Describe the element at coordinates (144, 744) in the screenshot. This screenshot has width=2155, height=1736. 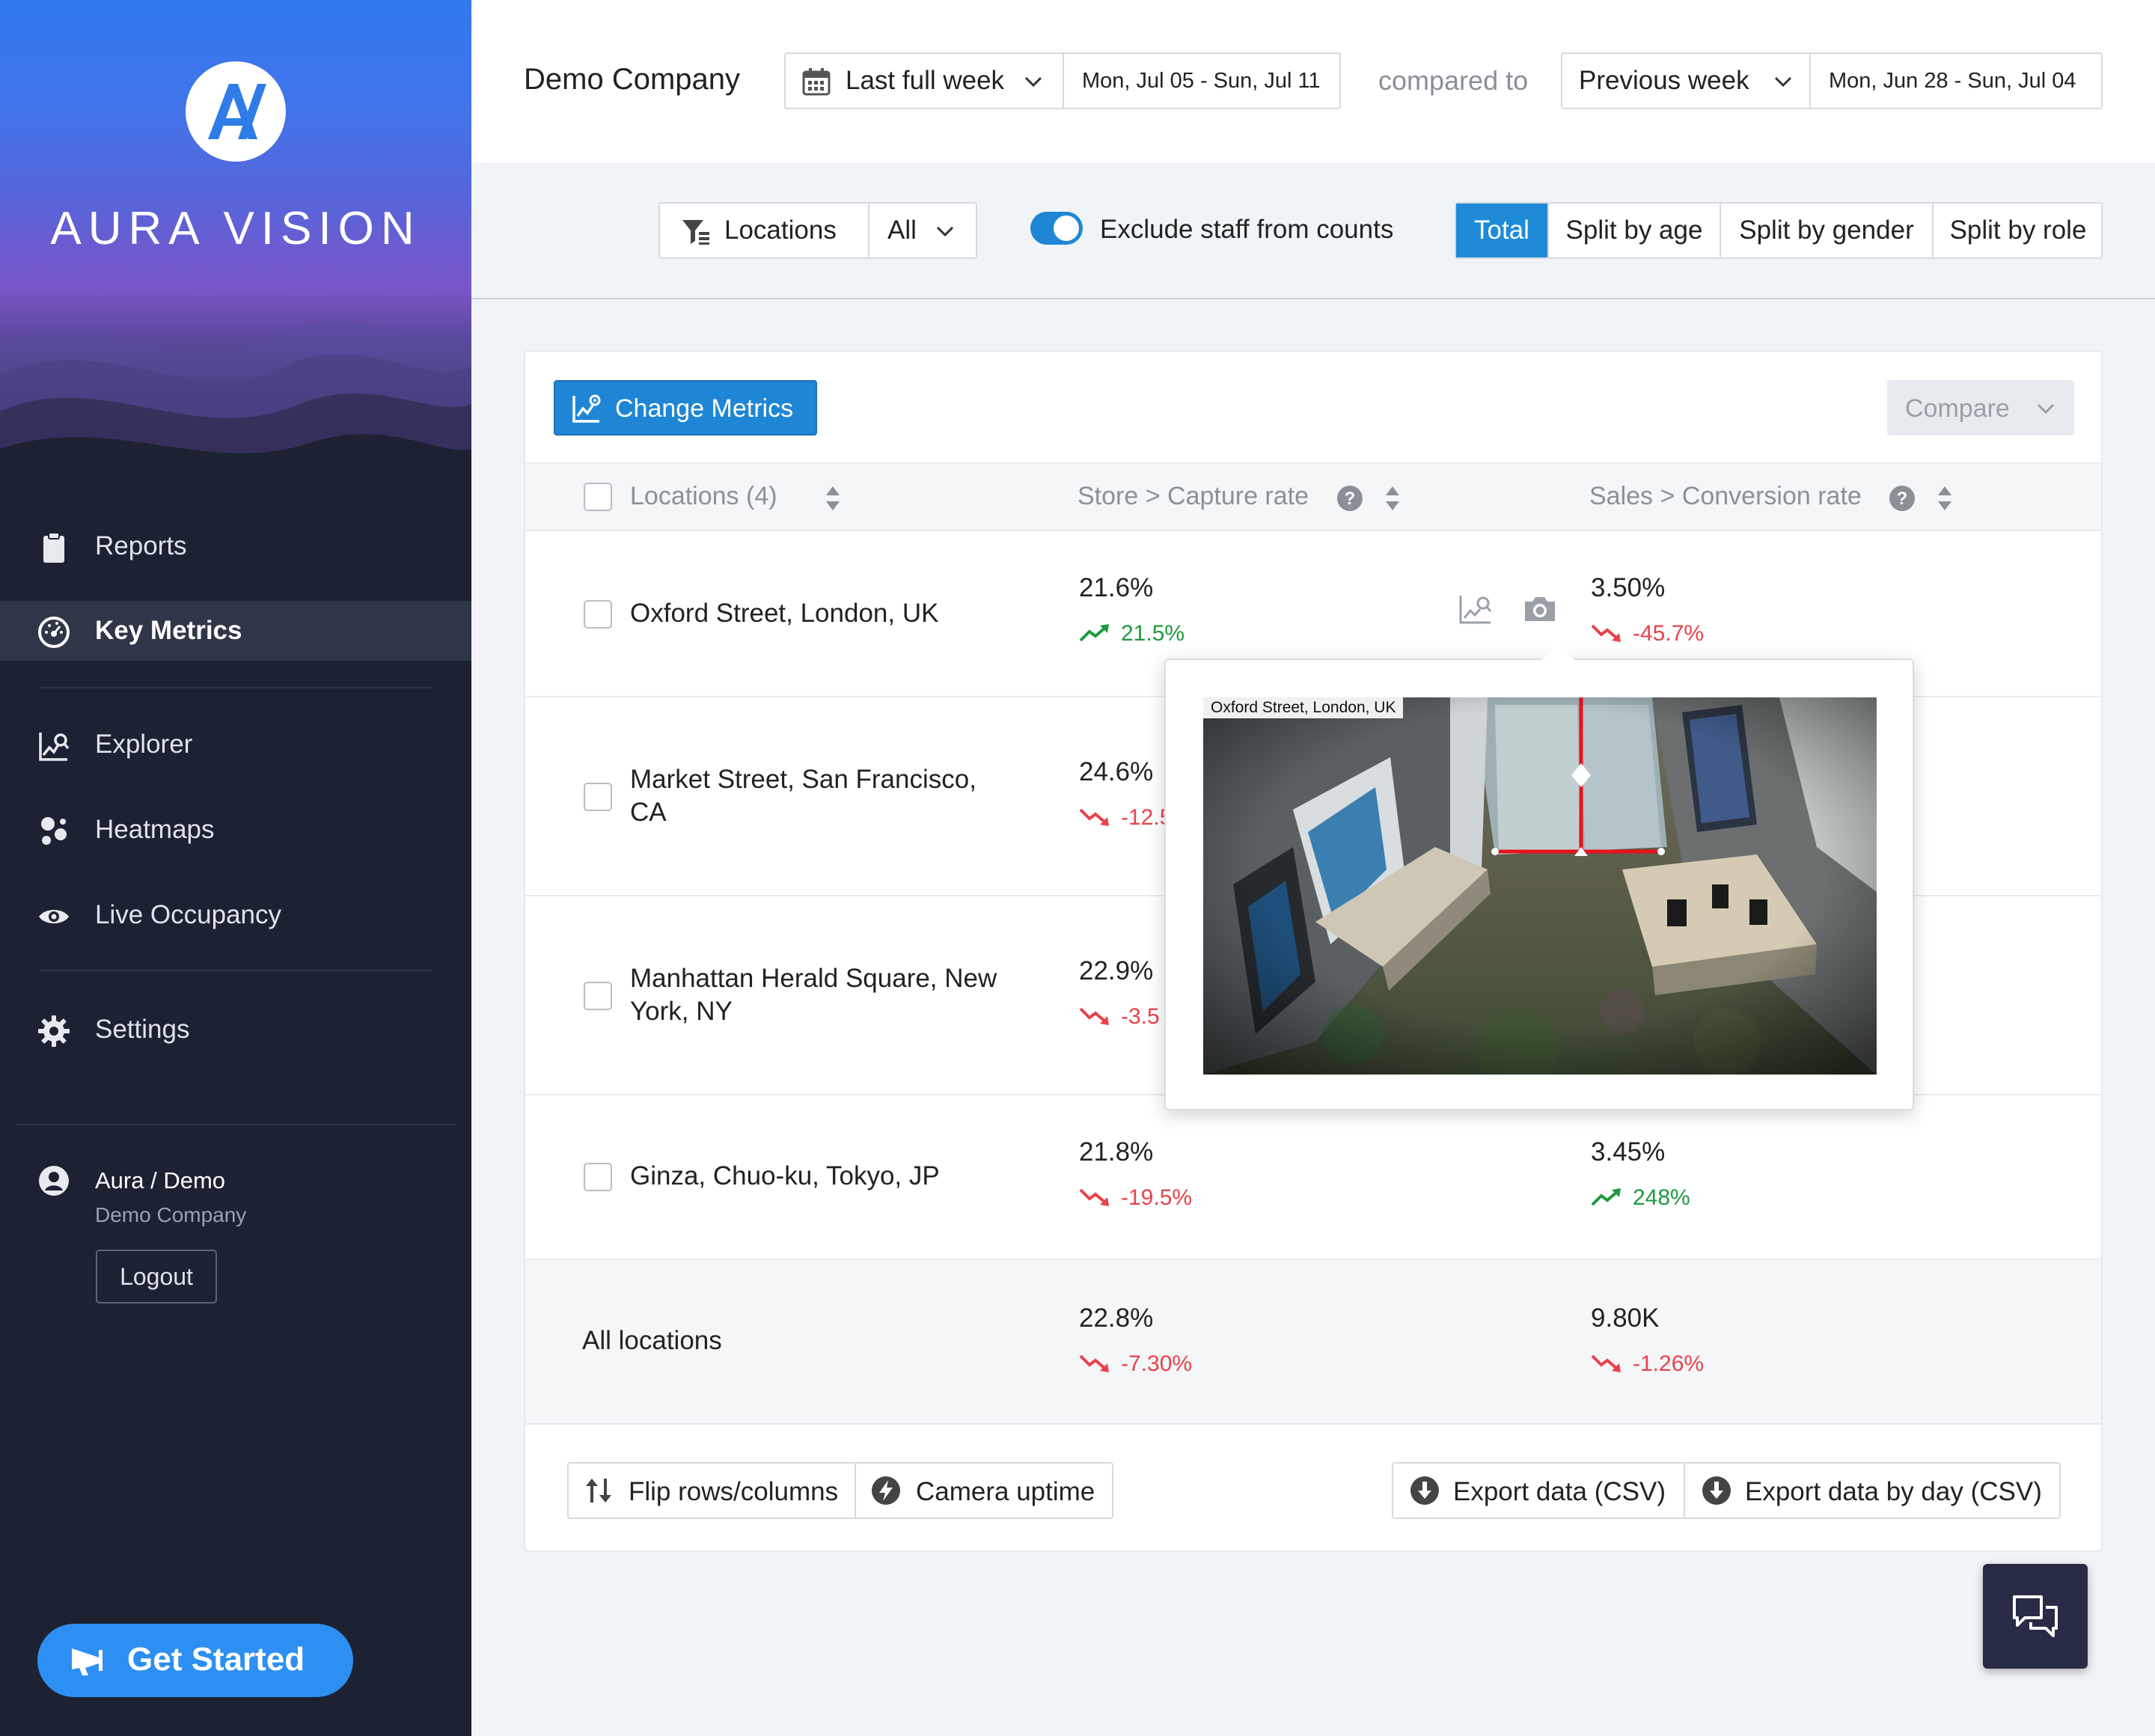
I see `sidebar-item-label: Explorer` at that location.